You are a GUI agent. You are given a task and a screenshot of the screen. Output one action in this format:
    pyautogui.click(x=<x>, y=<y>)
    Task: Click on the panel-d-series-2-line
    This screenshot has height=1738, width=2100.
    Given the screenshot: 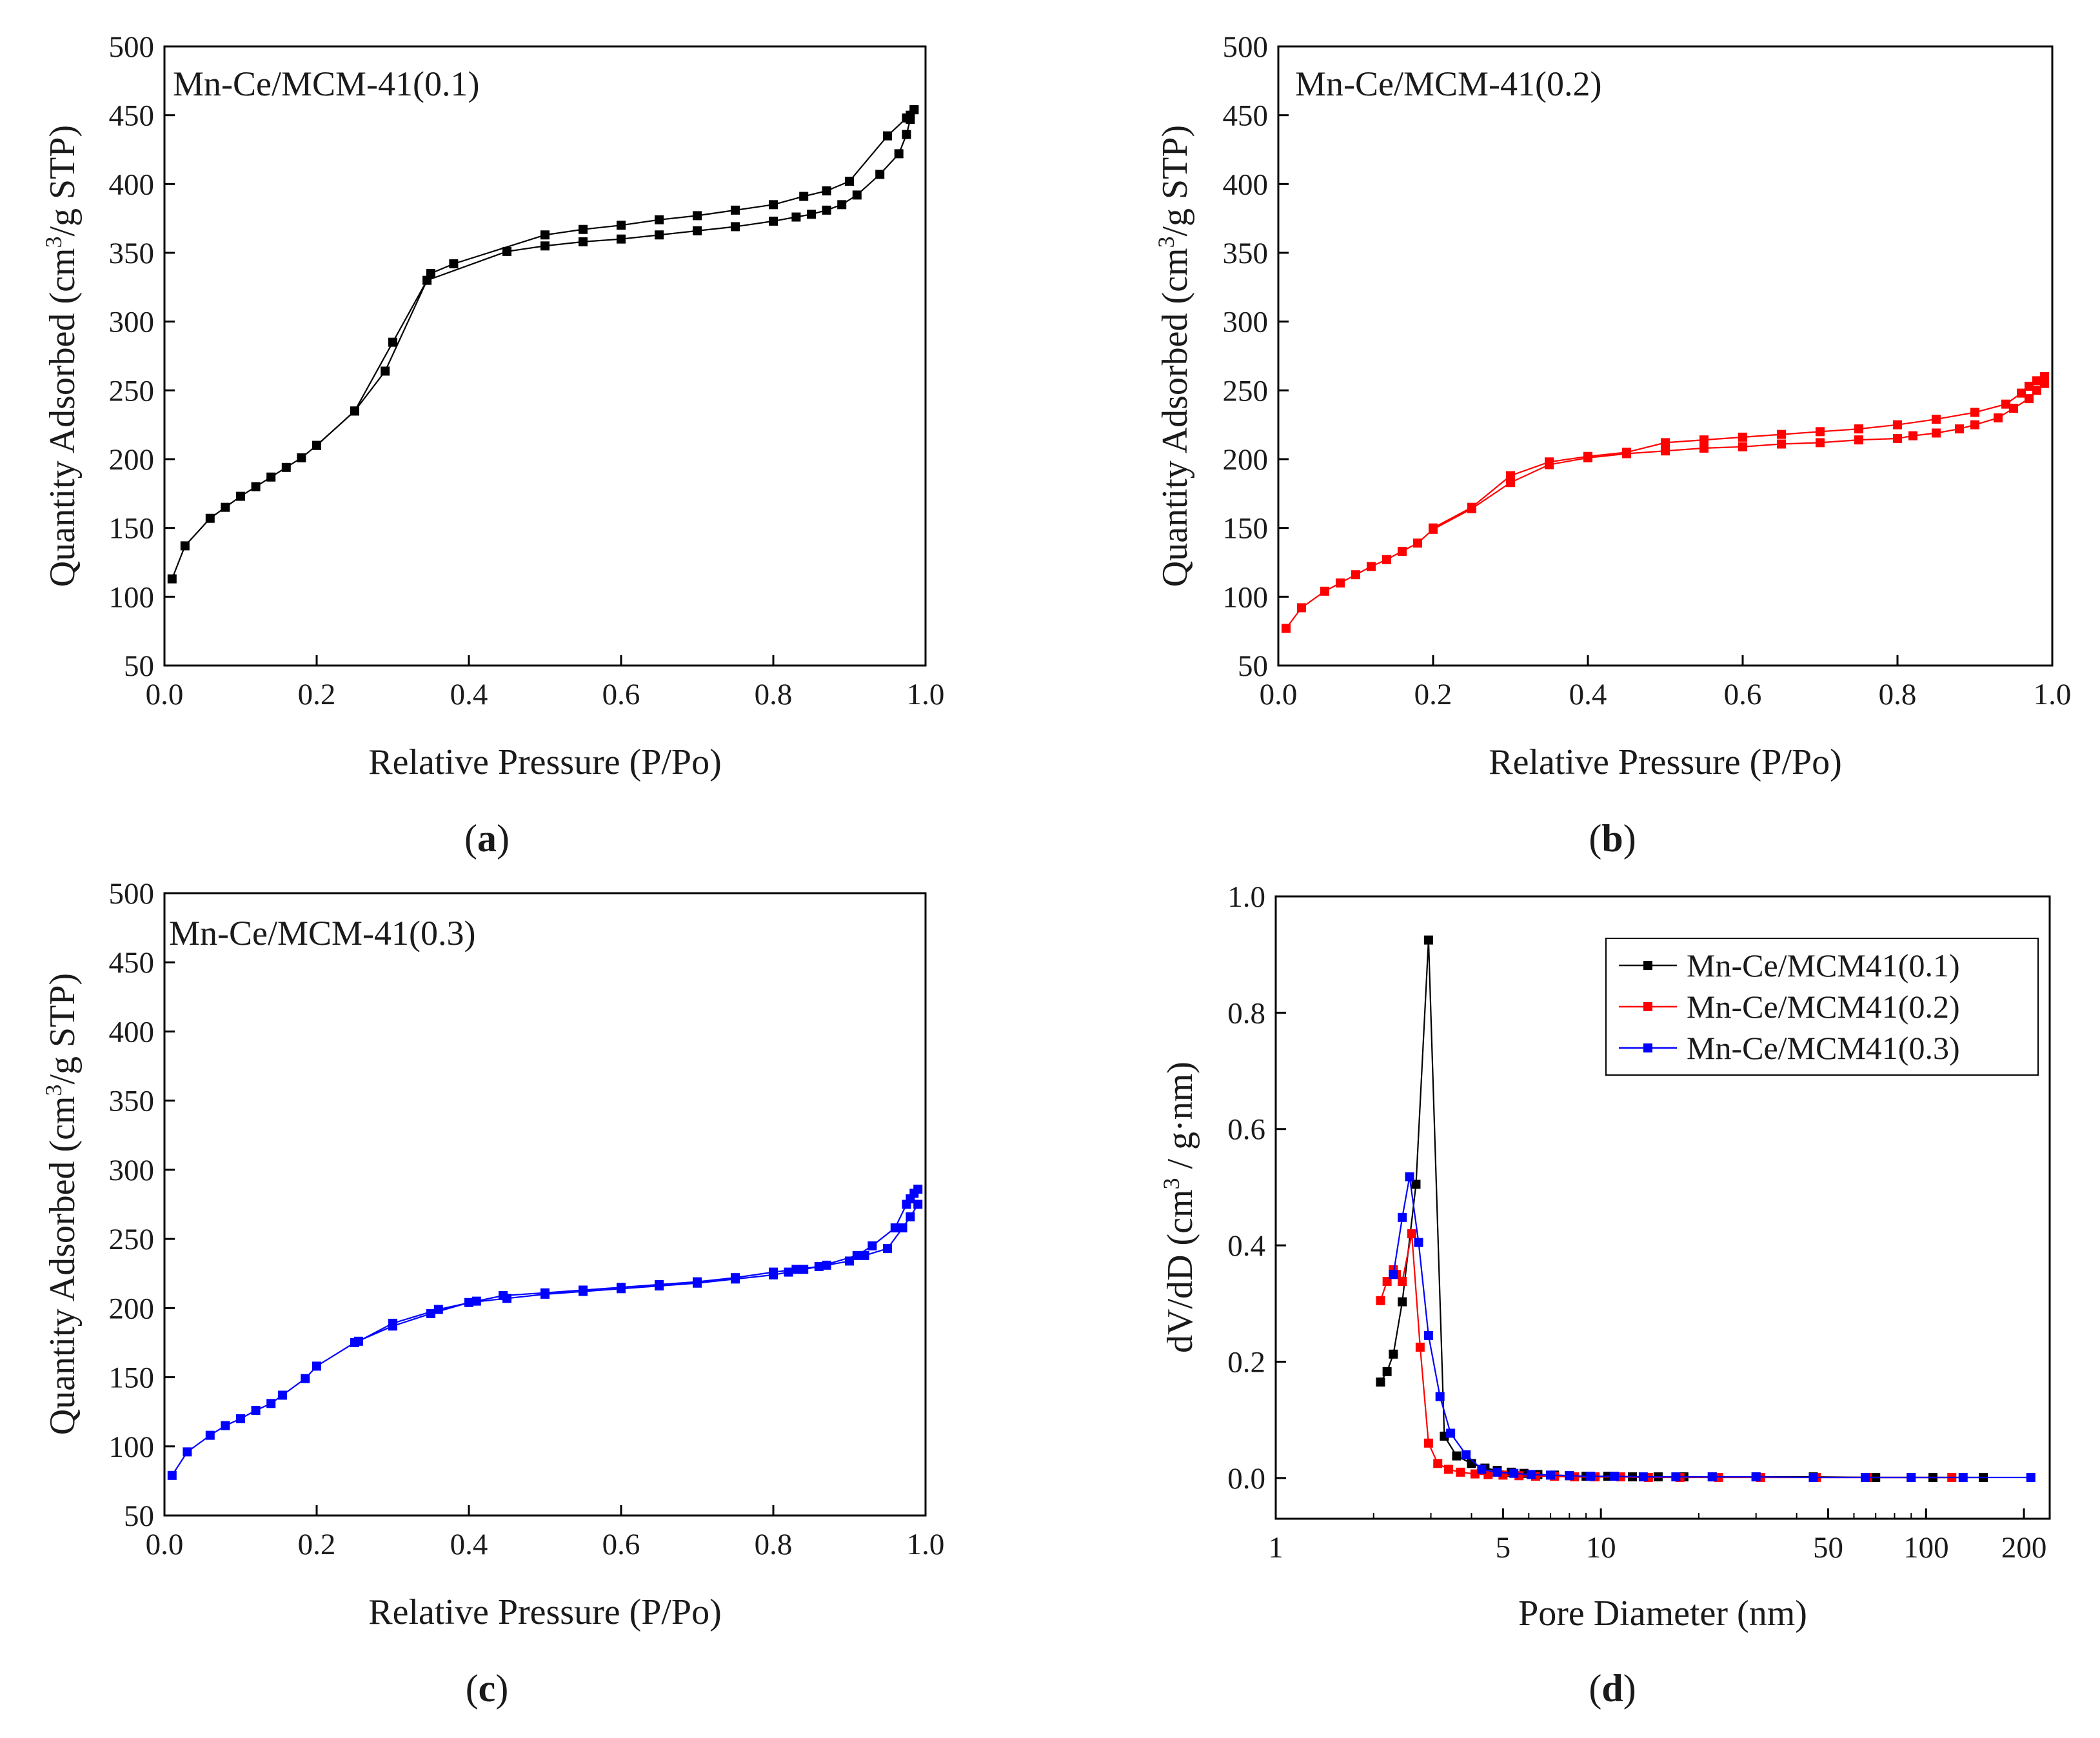 What is the action you would take?
    pyautogui.click(x=1712, y=1327)
    